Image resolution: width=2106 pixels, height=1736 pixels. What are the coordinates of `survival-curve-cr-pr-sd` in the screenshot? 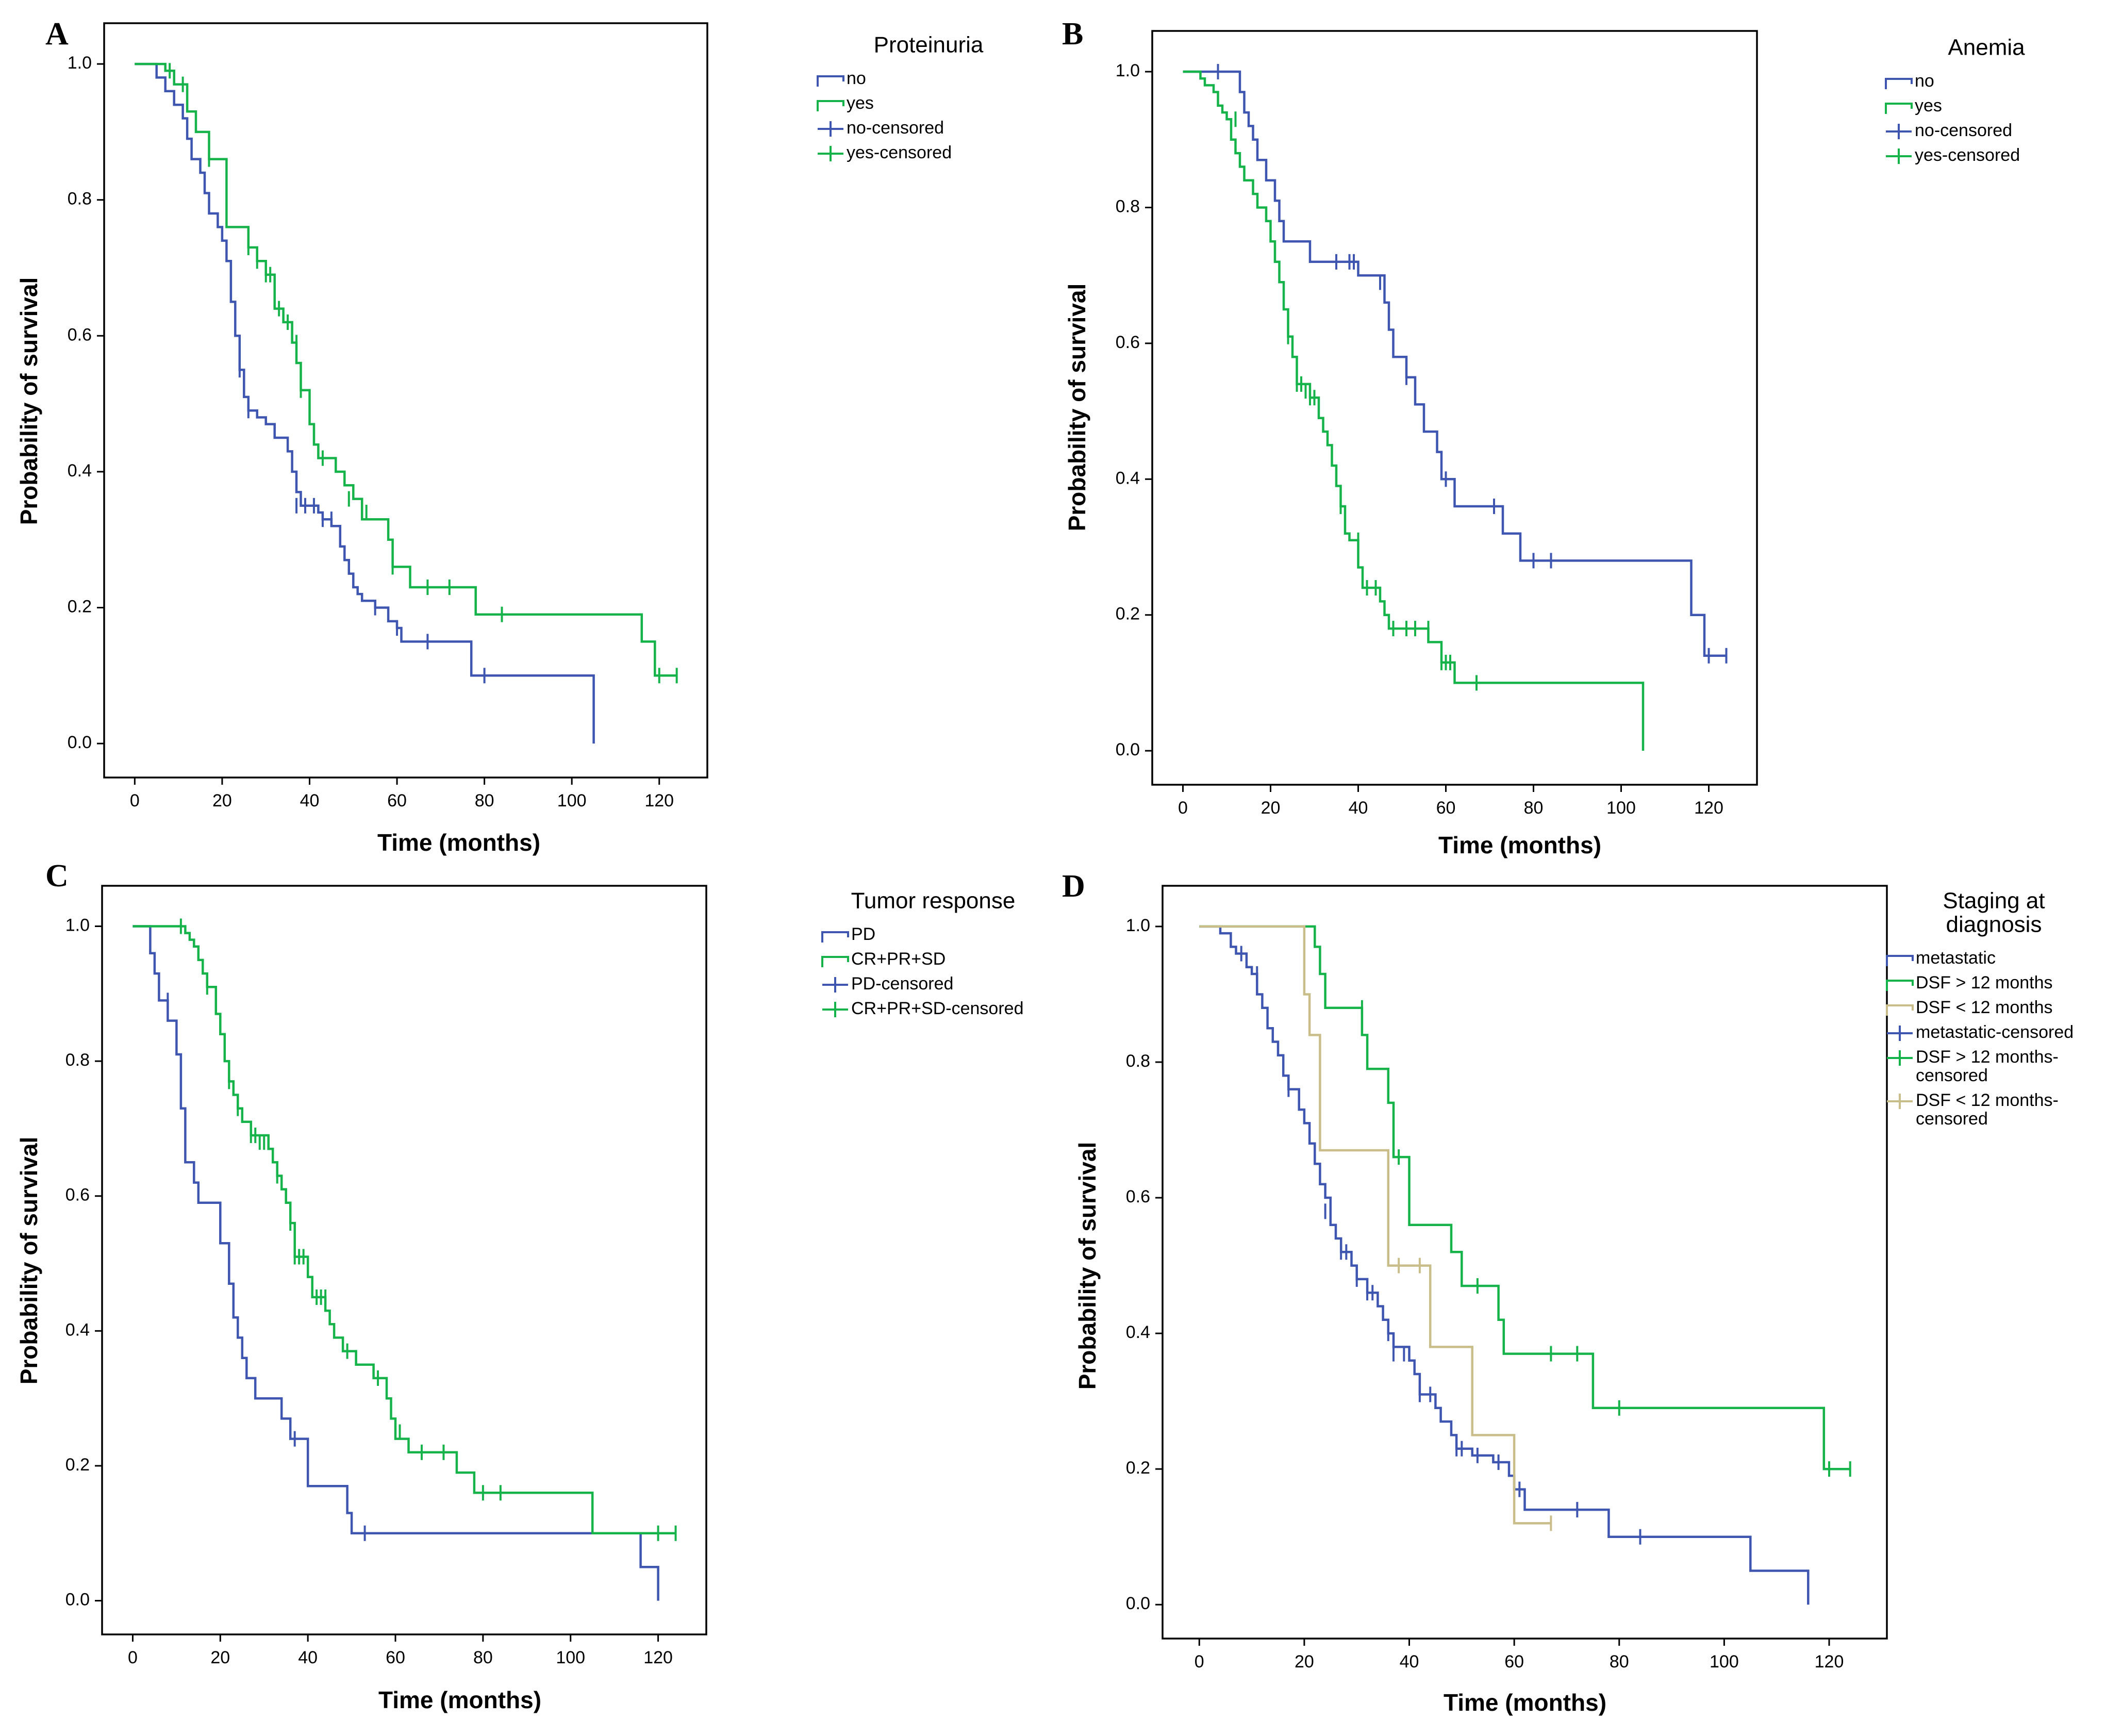 It's located at (404, 1230).